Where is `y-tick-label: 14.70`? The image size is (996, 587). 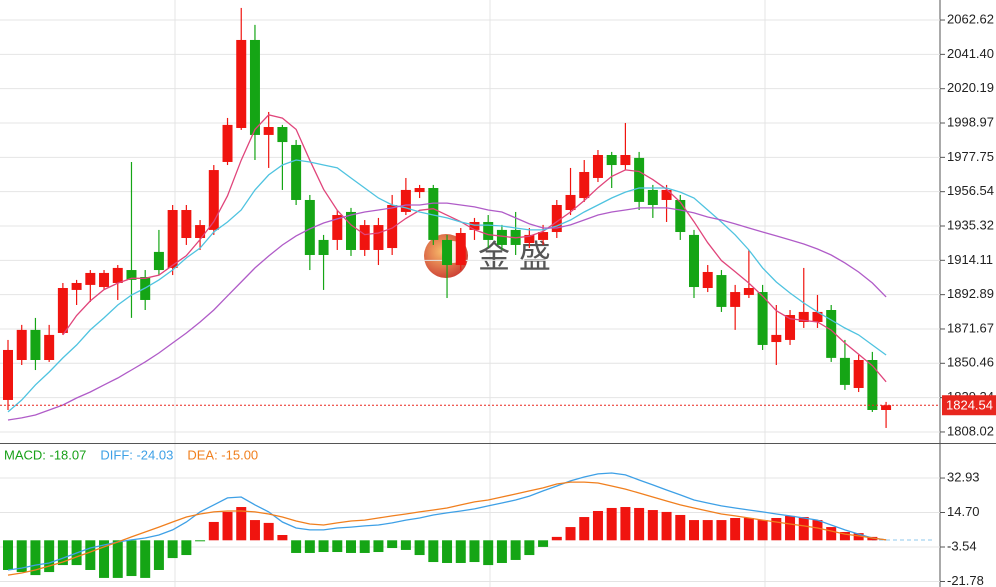
y-tick-label: 14.70 is located at coordinates (963, 511).